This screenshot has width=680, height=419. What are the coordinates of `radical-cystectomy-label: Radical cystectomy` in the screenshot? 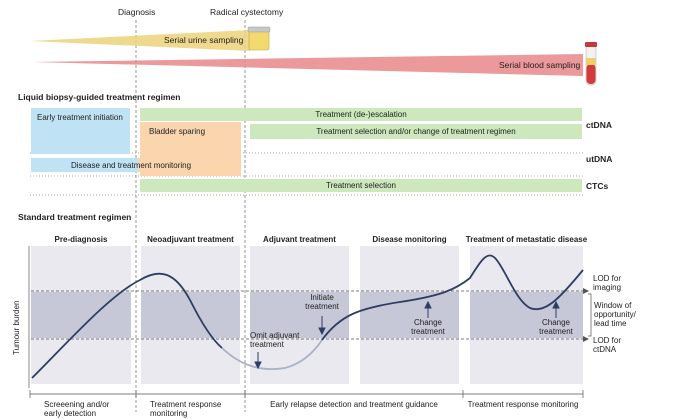 It's located at (247, 12).